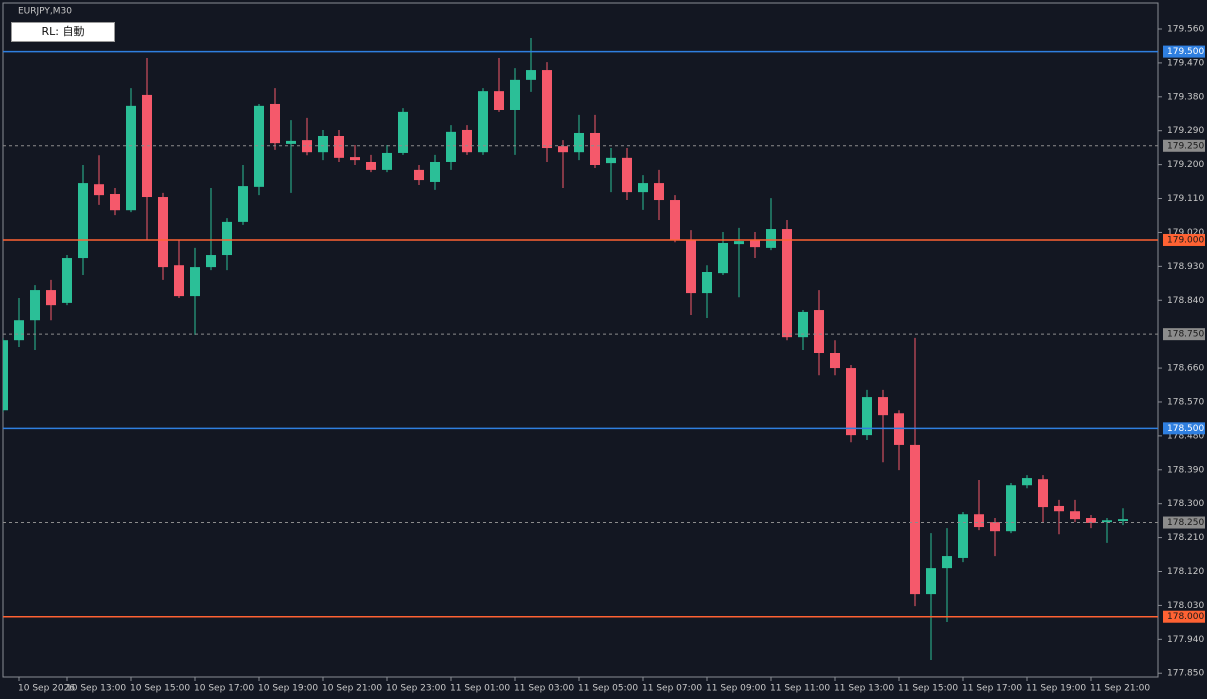 The height and width of the screenshot is (699, 1207). I want to click on y-tick-label: 179.560, so click(1185, 29).